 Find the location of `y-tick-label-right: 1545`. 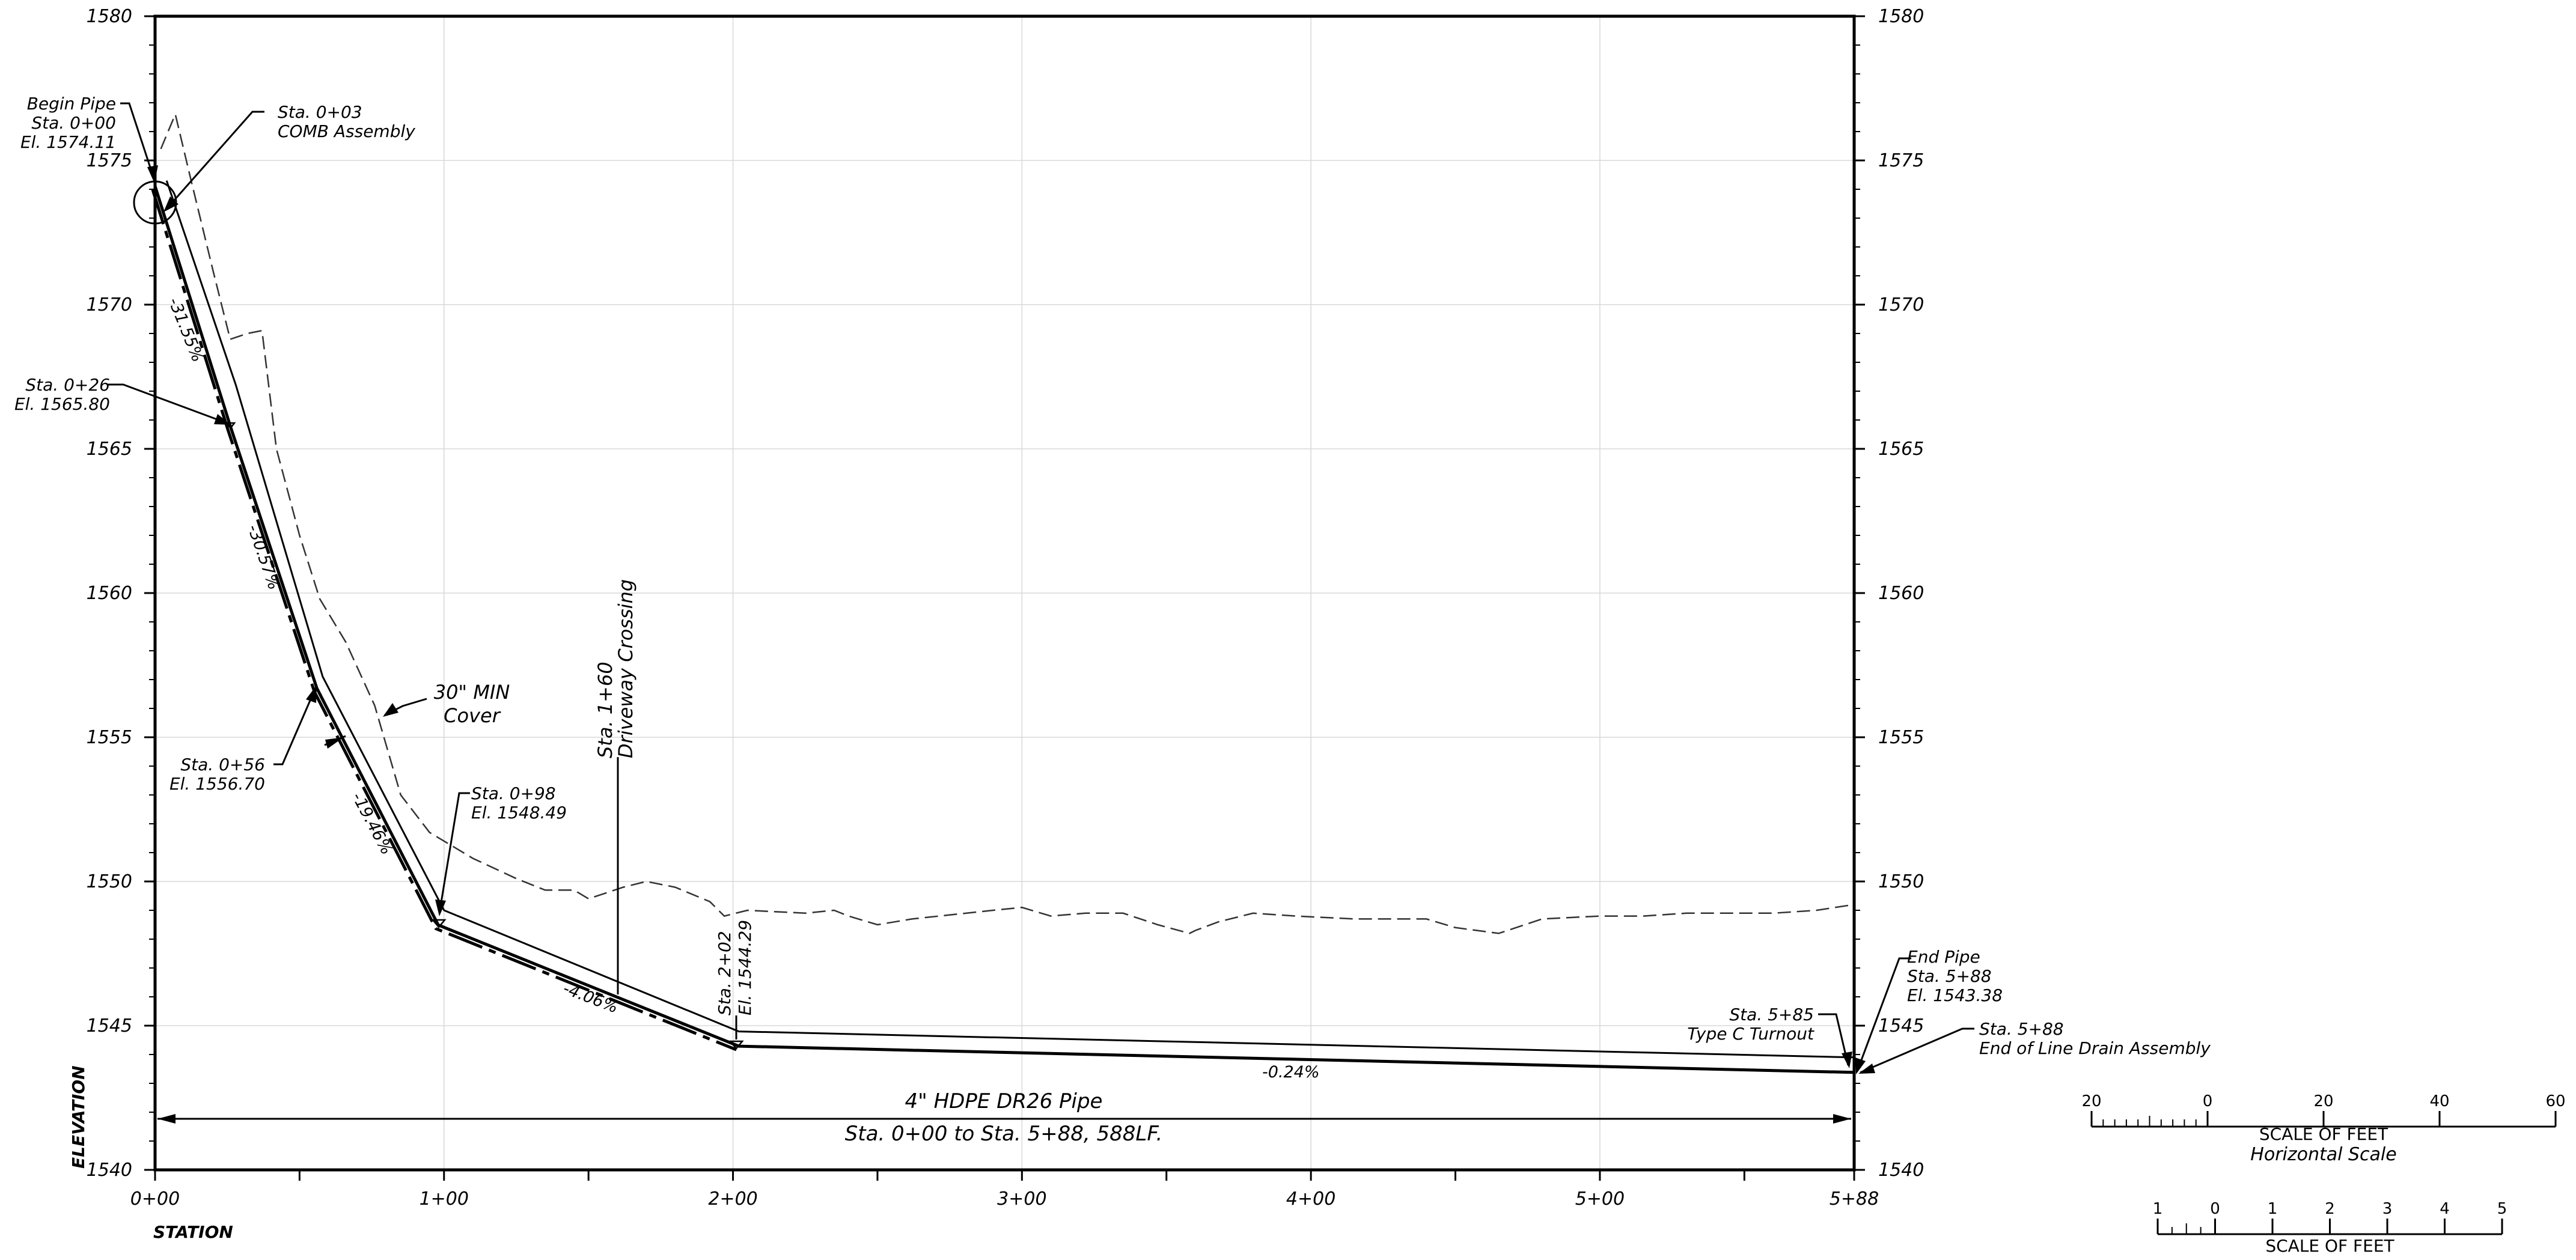

y-tick-label-right: 1545 is located at coordinates (1901, 1026).